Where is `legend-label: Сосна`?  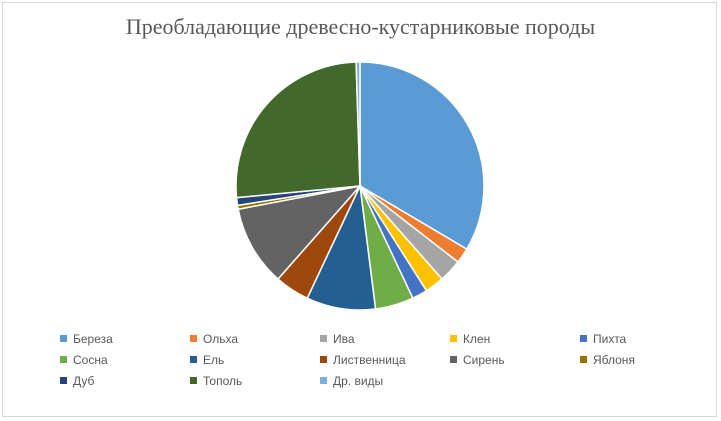 legend-label: Сосна is located at coordinates (90, 359).